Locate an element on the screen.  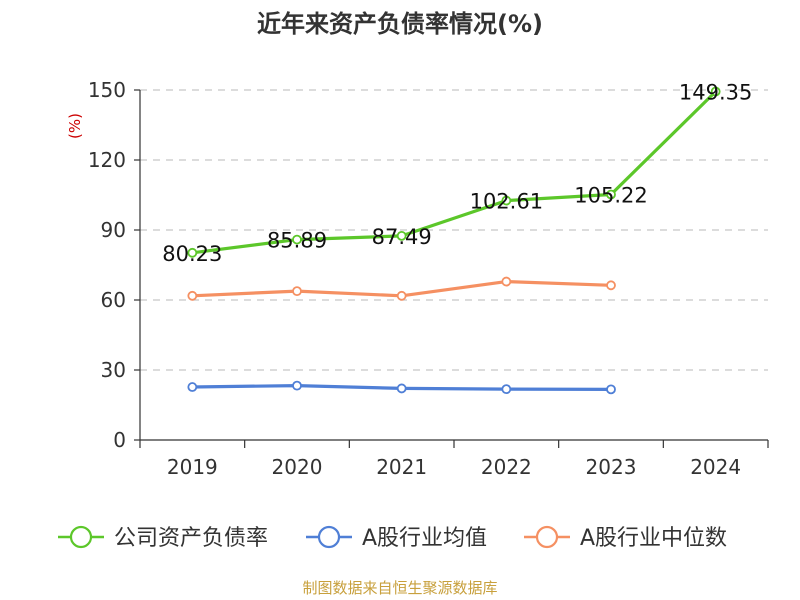
y-tick-label: 0 is located at coordinates (119, 440).